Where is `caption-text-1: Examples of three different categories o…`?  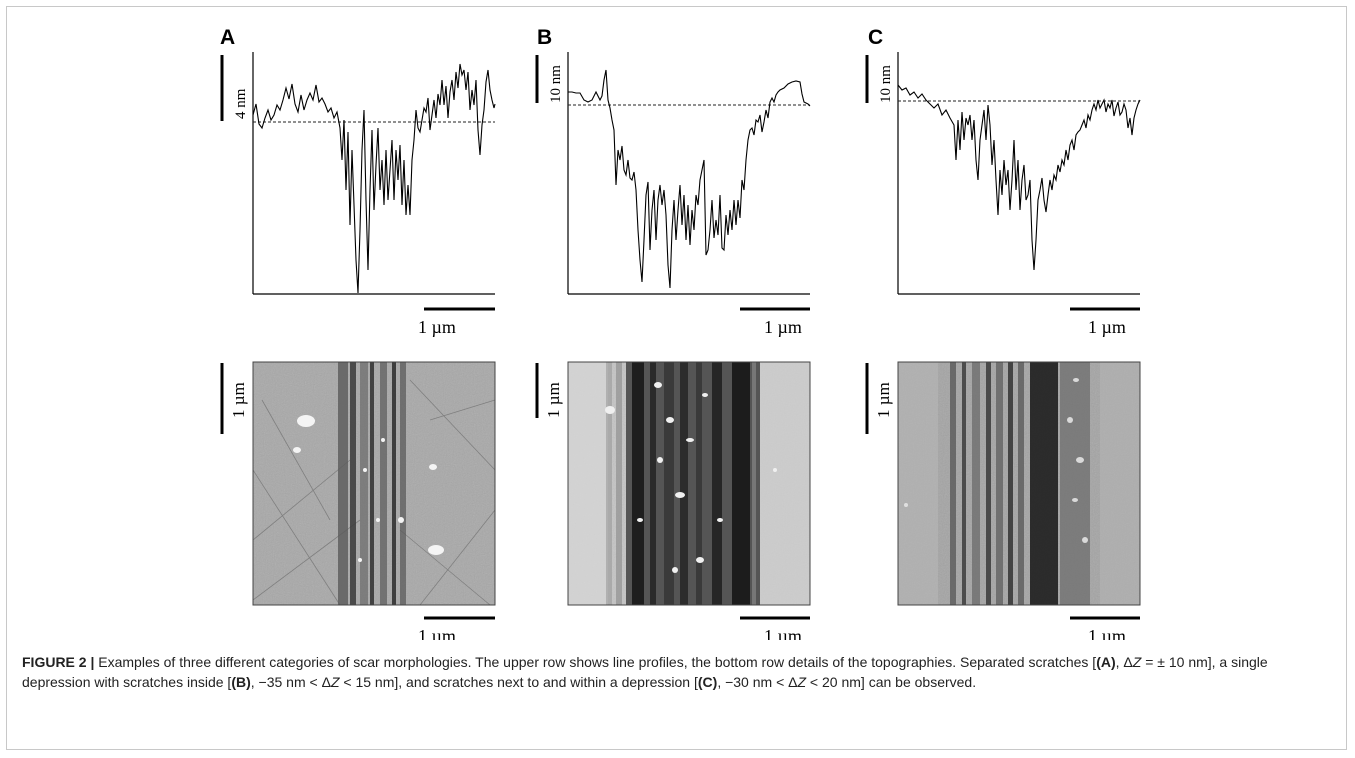
caption-text-1: Examples of three different categories o… is located at coordinates (595, 662).